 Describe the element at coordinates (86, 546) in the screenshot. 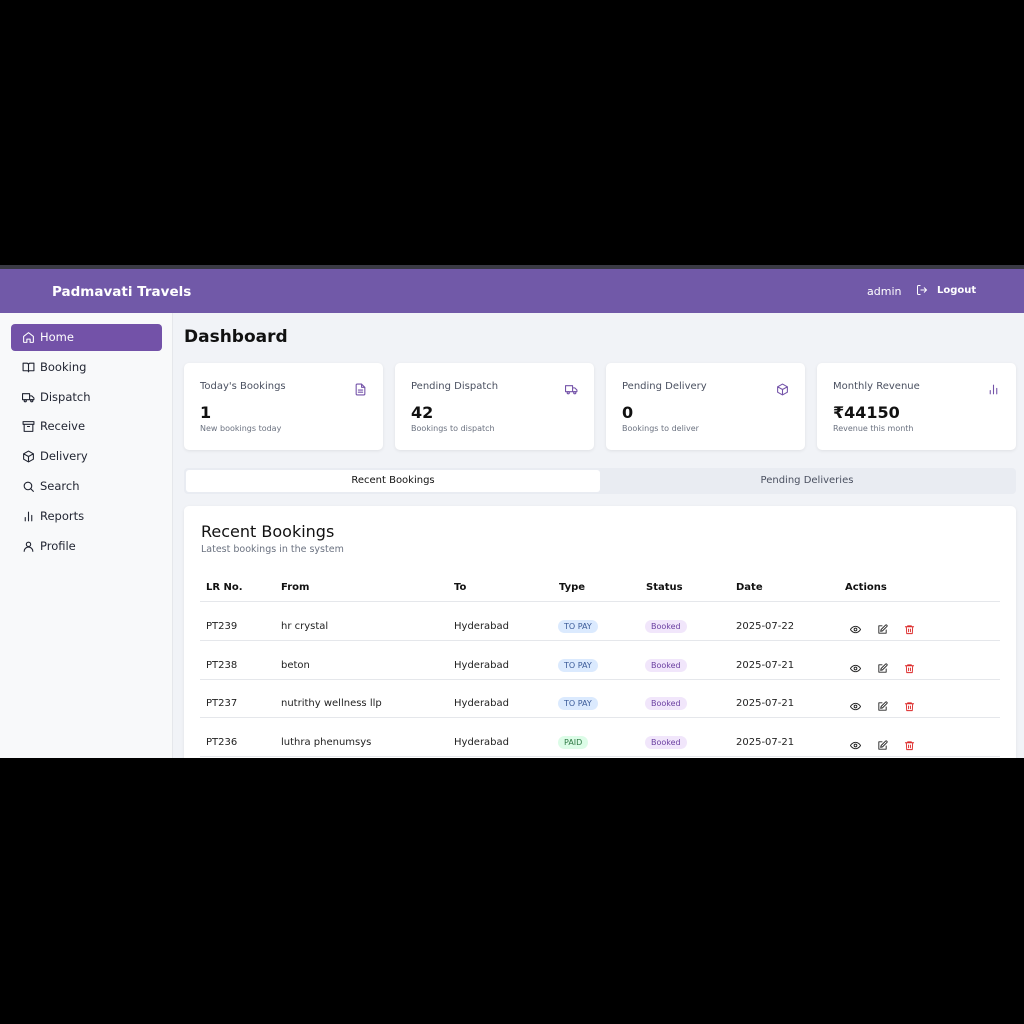

I see `nav-item: Profile` at that location.